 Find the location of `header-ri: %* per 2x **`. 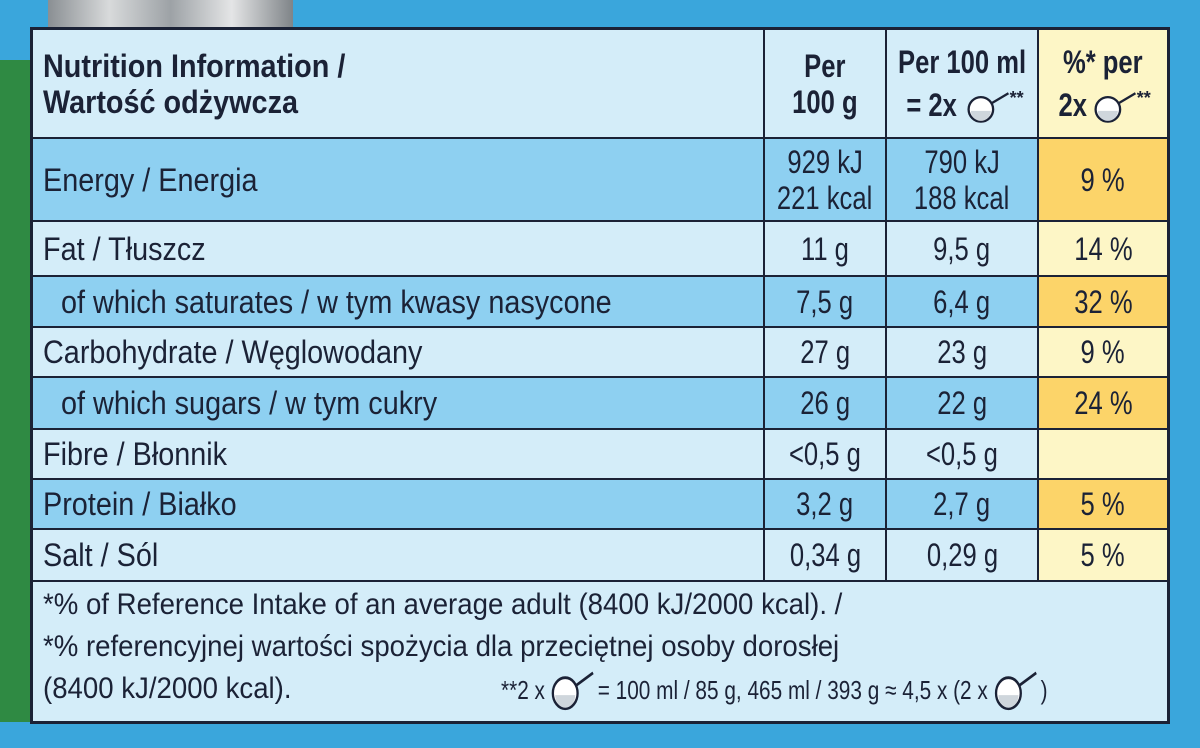

header-ri: %* per 2x ** is located at coordinates (1103, 84).